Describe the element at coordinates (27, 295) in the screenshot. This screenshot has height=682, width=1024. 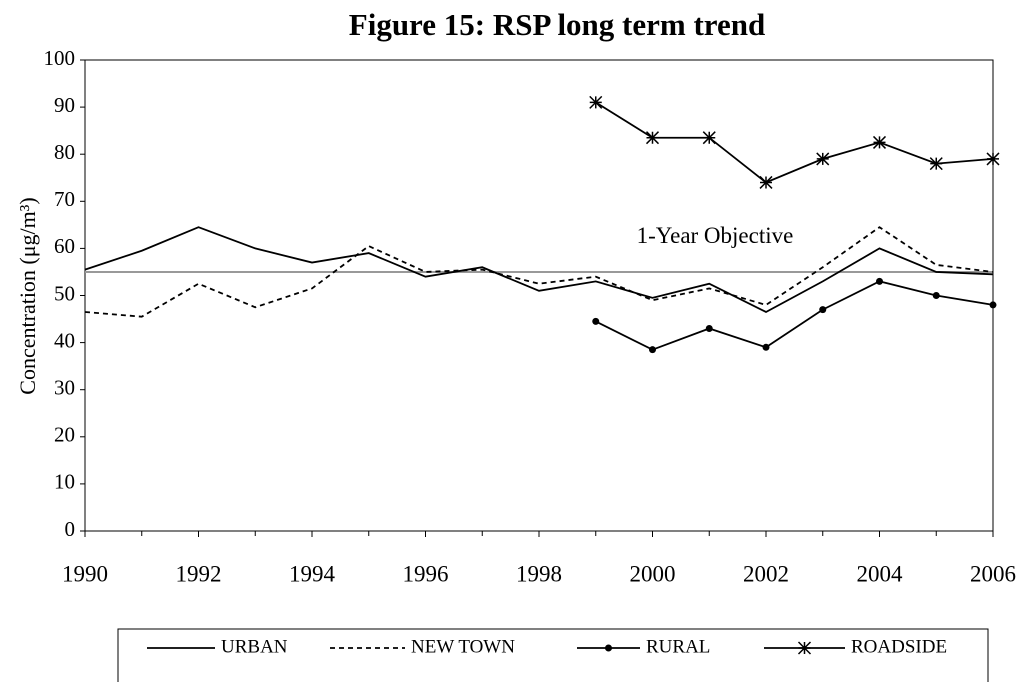
I see `y-axis-label: Concentration (μg/m³)` at that location.